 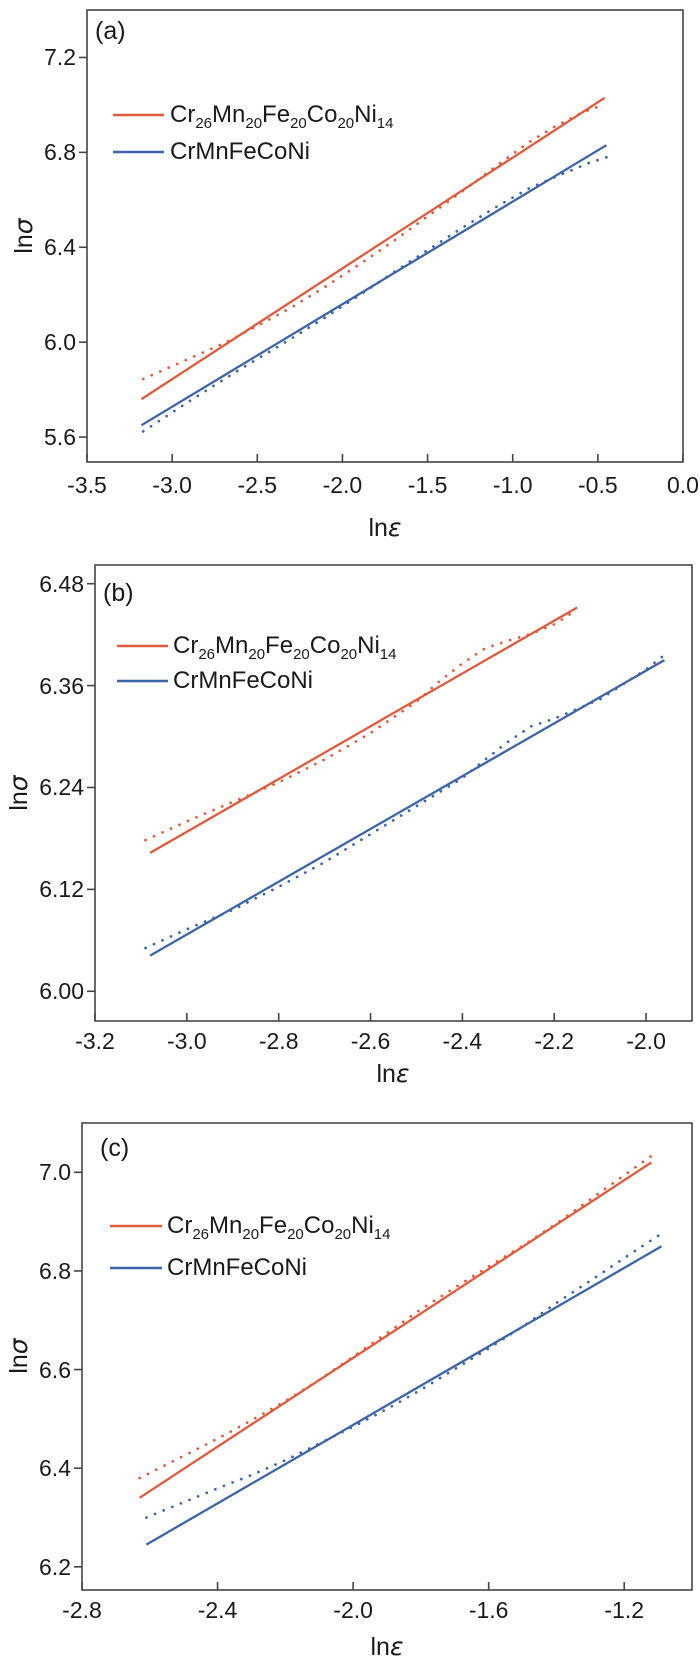 I want to click on x-tick-label: -2.5, so click(x=257, y=485).